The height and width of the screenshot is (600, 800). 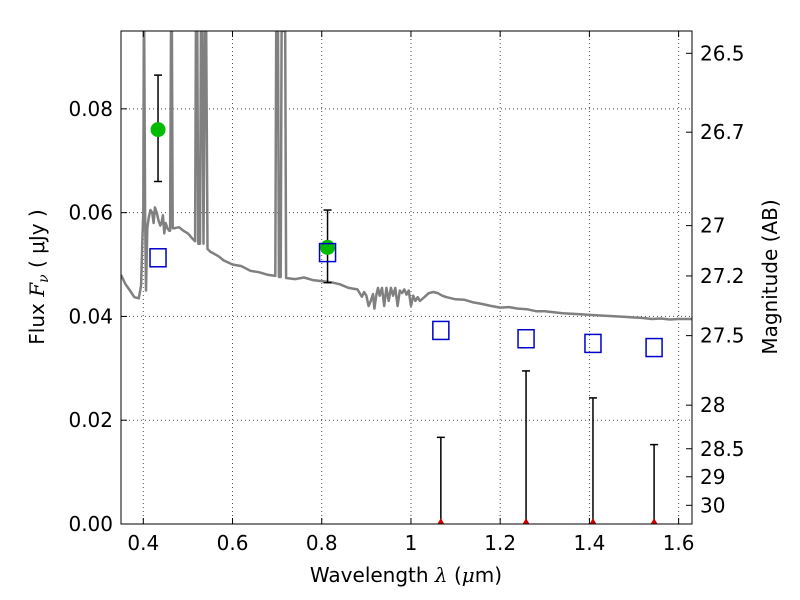 What do you see at coordinates (722, 53) in the screenshot?
I see `right-tick-label: 26.5` at bounding box center [722, 53].